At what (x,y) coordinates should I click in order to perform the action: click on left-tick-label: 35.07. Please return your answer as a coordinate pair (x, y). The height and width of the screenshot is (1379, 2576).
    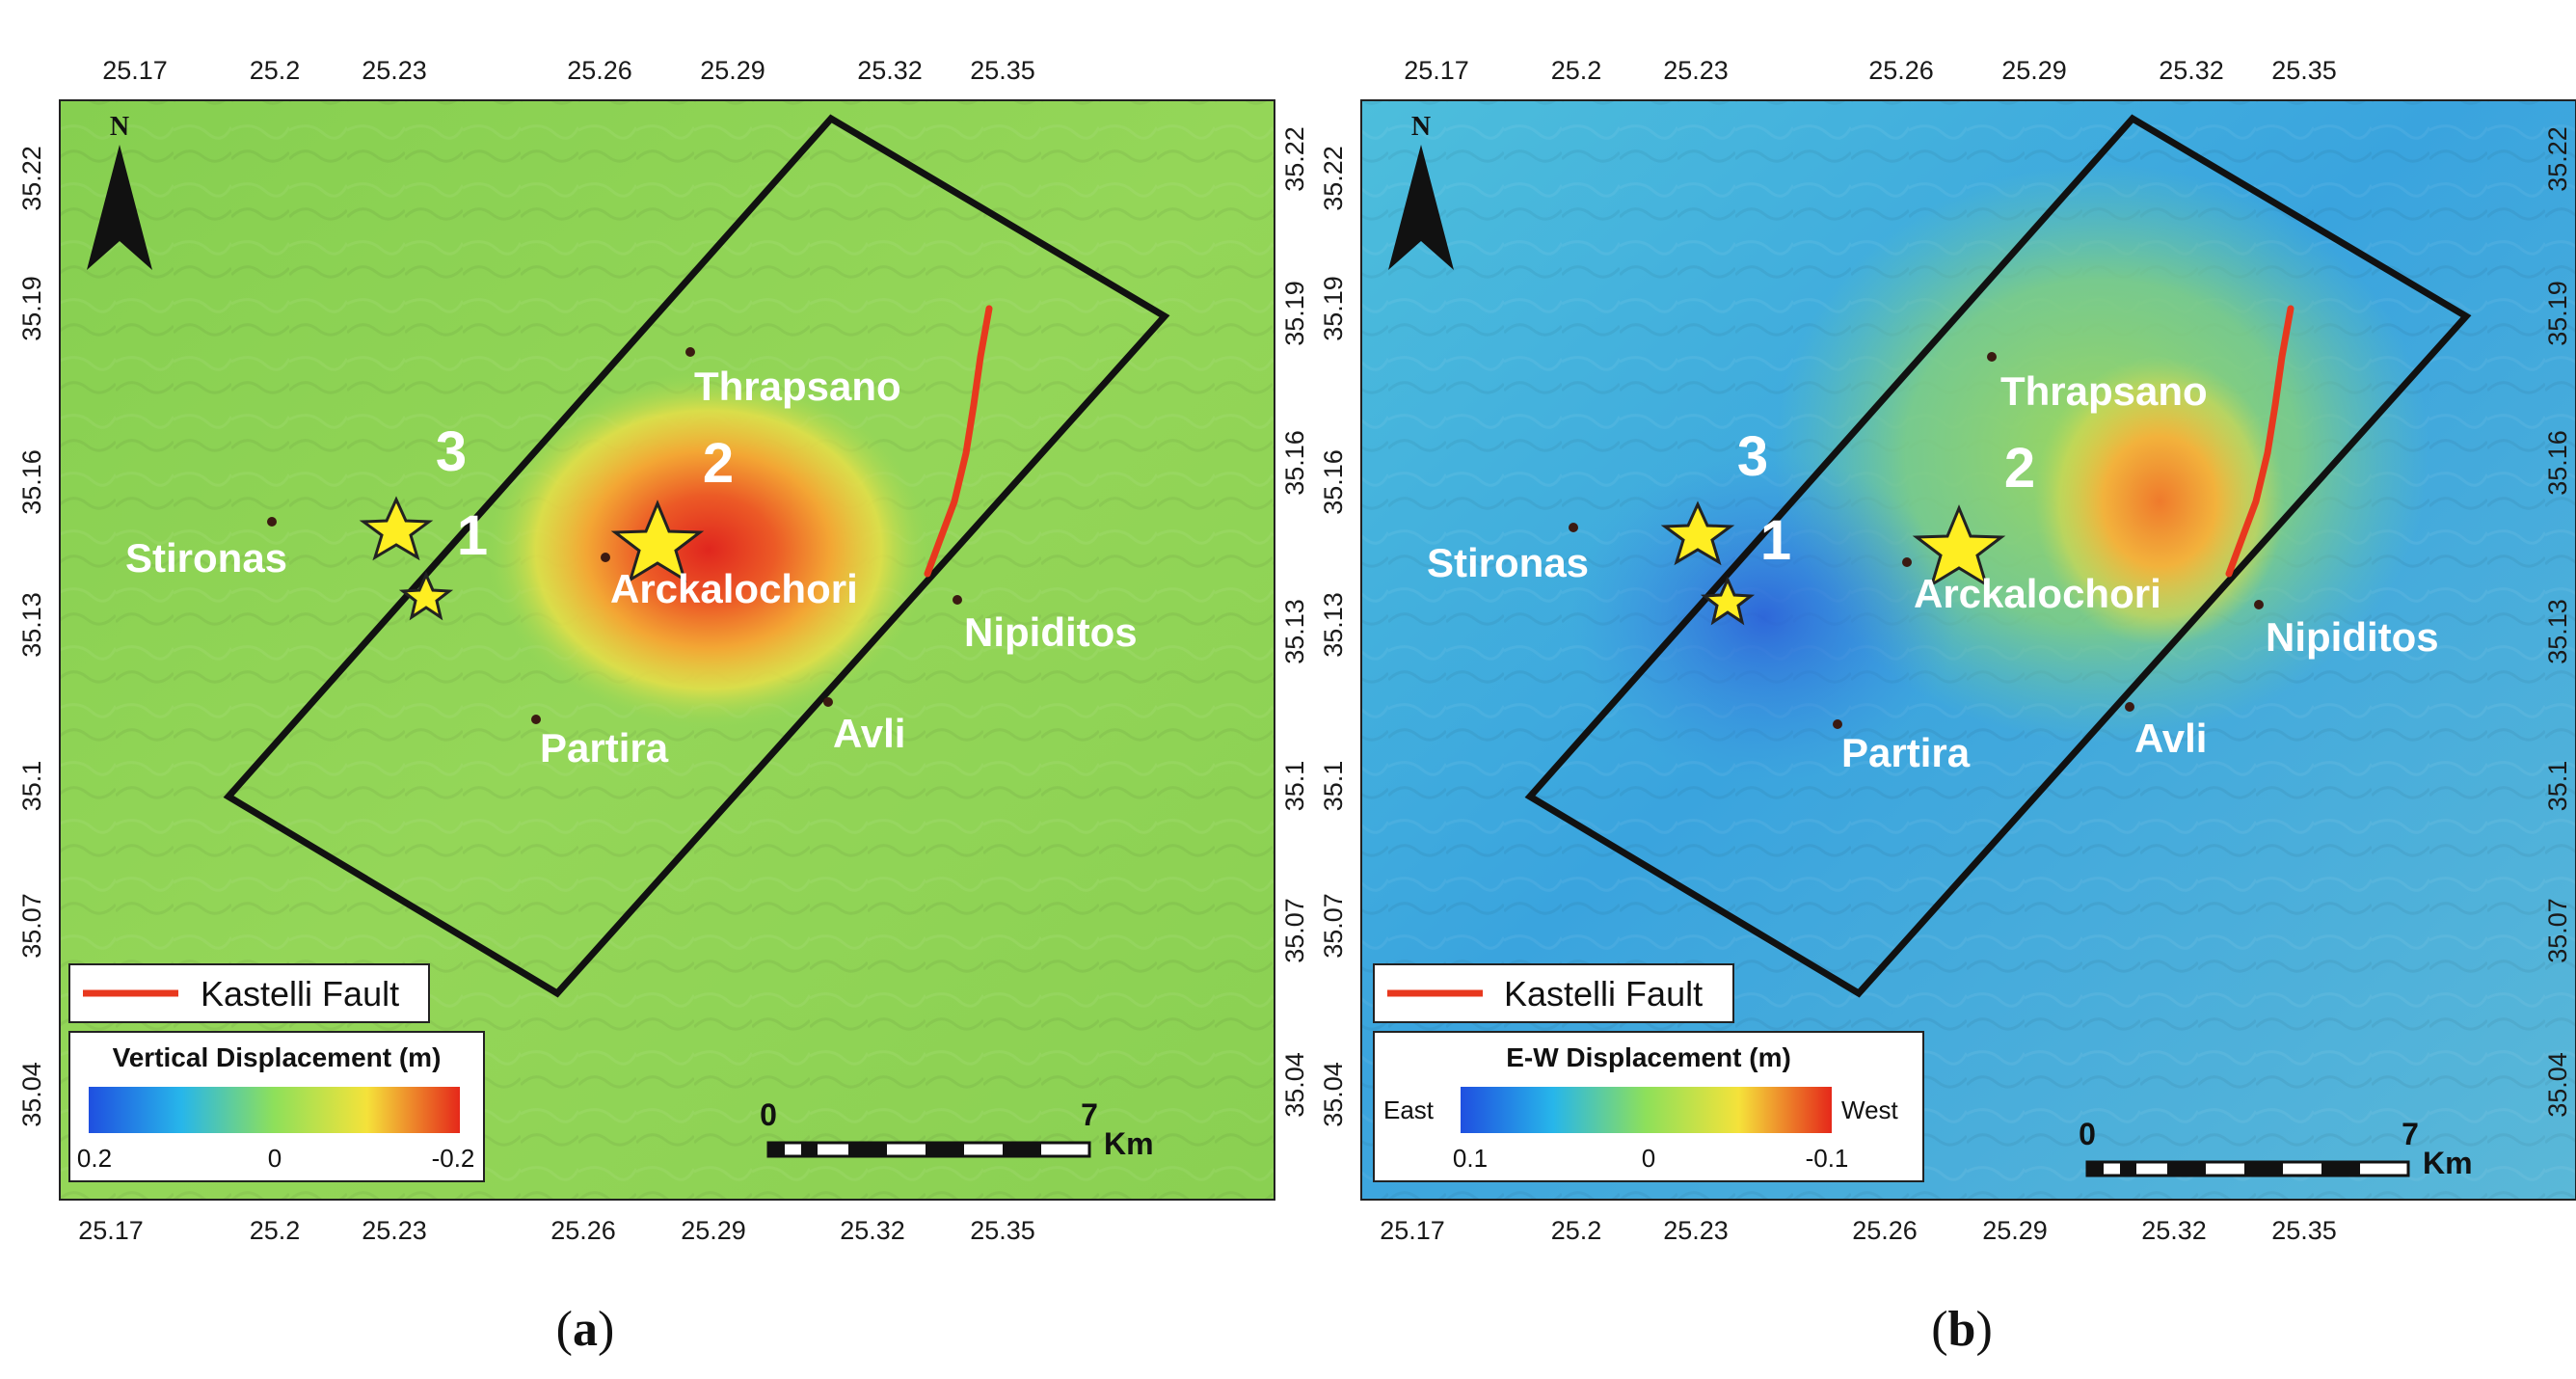
    Looking at the image, I should click on (1334, 926).